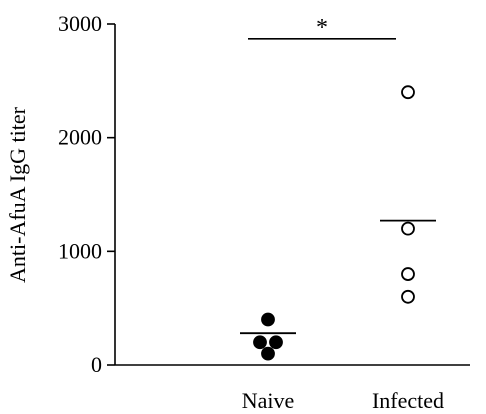 The height and width of the screenshot is (414, 486). Describe the element at coordinates (80, 137) in the screenshot. I see `y-tick-label-2000: 2000` at that location.